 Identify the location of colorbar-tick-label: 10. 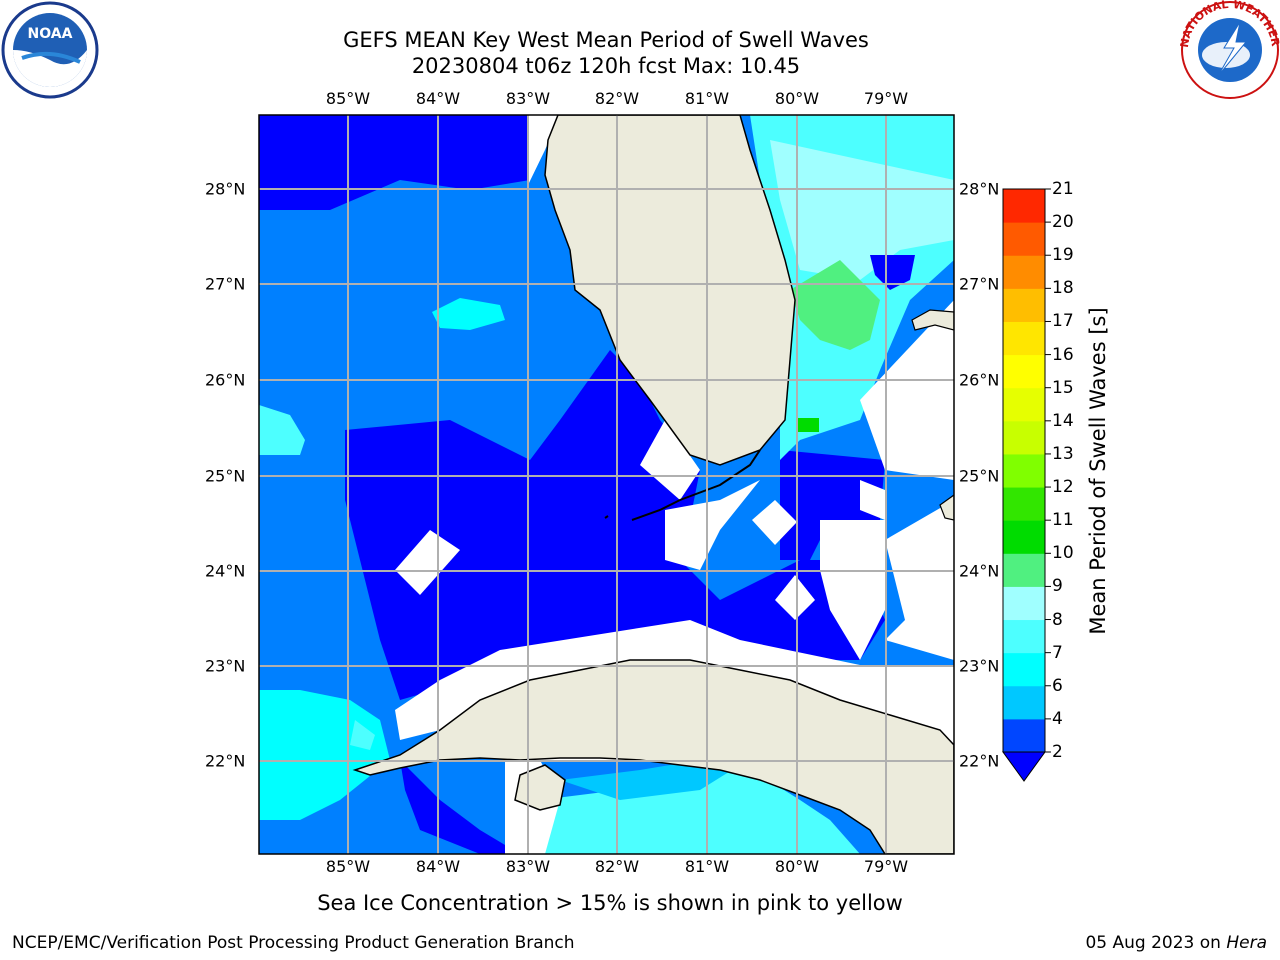
(1063, 553).